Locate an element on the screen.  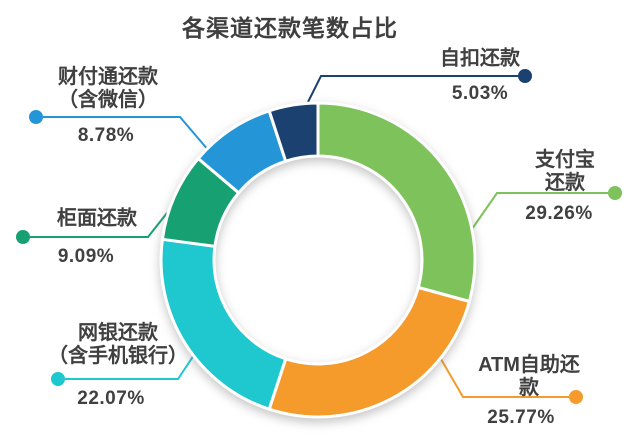
pct-ebank: 22.07% is located at coordinates (111, 398).